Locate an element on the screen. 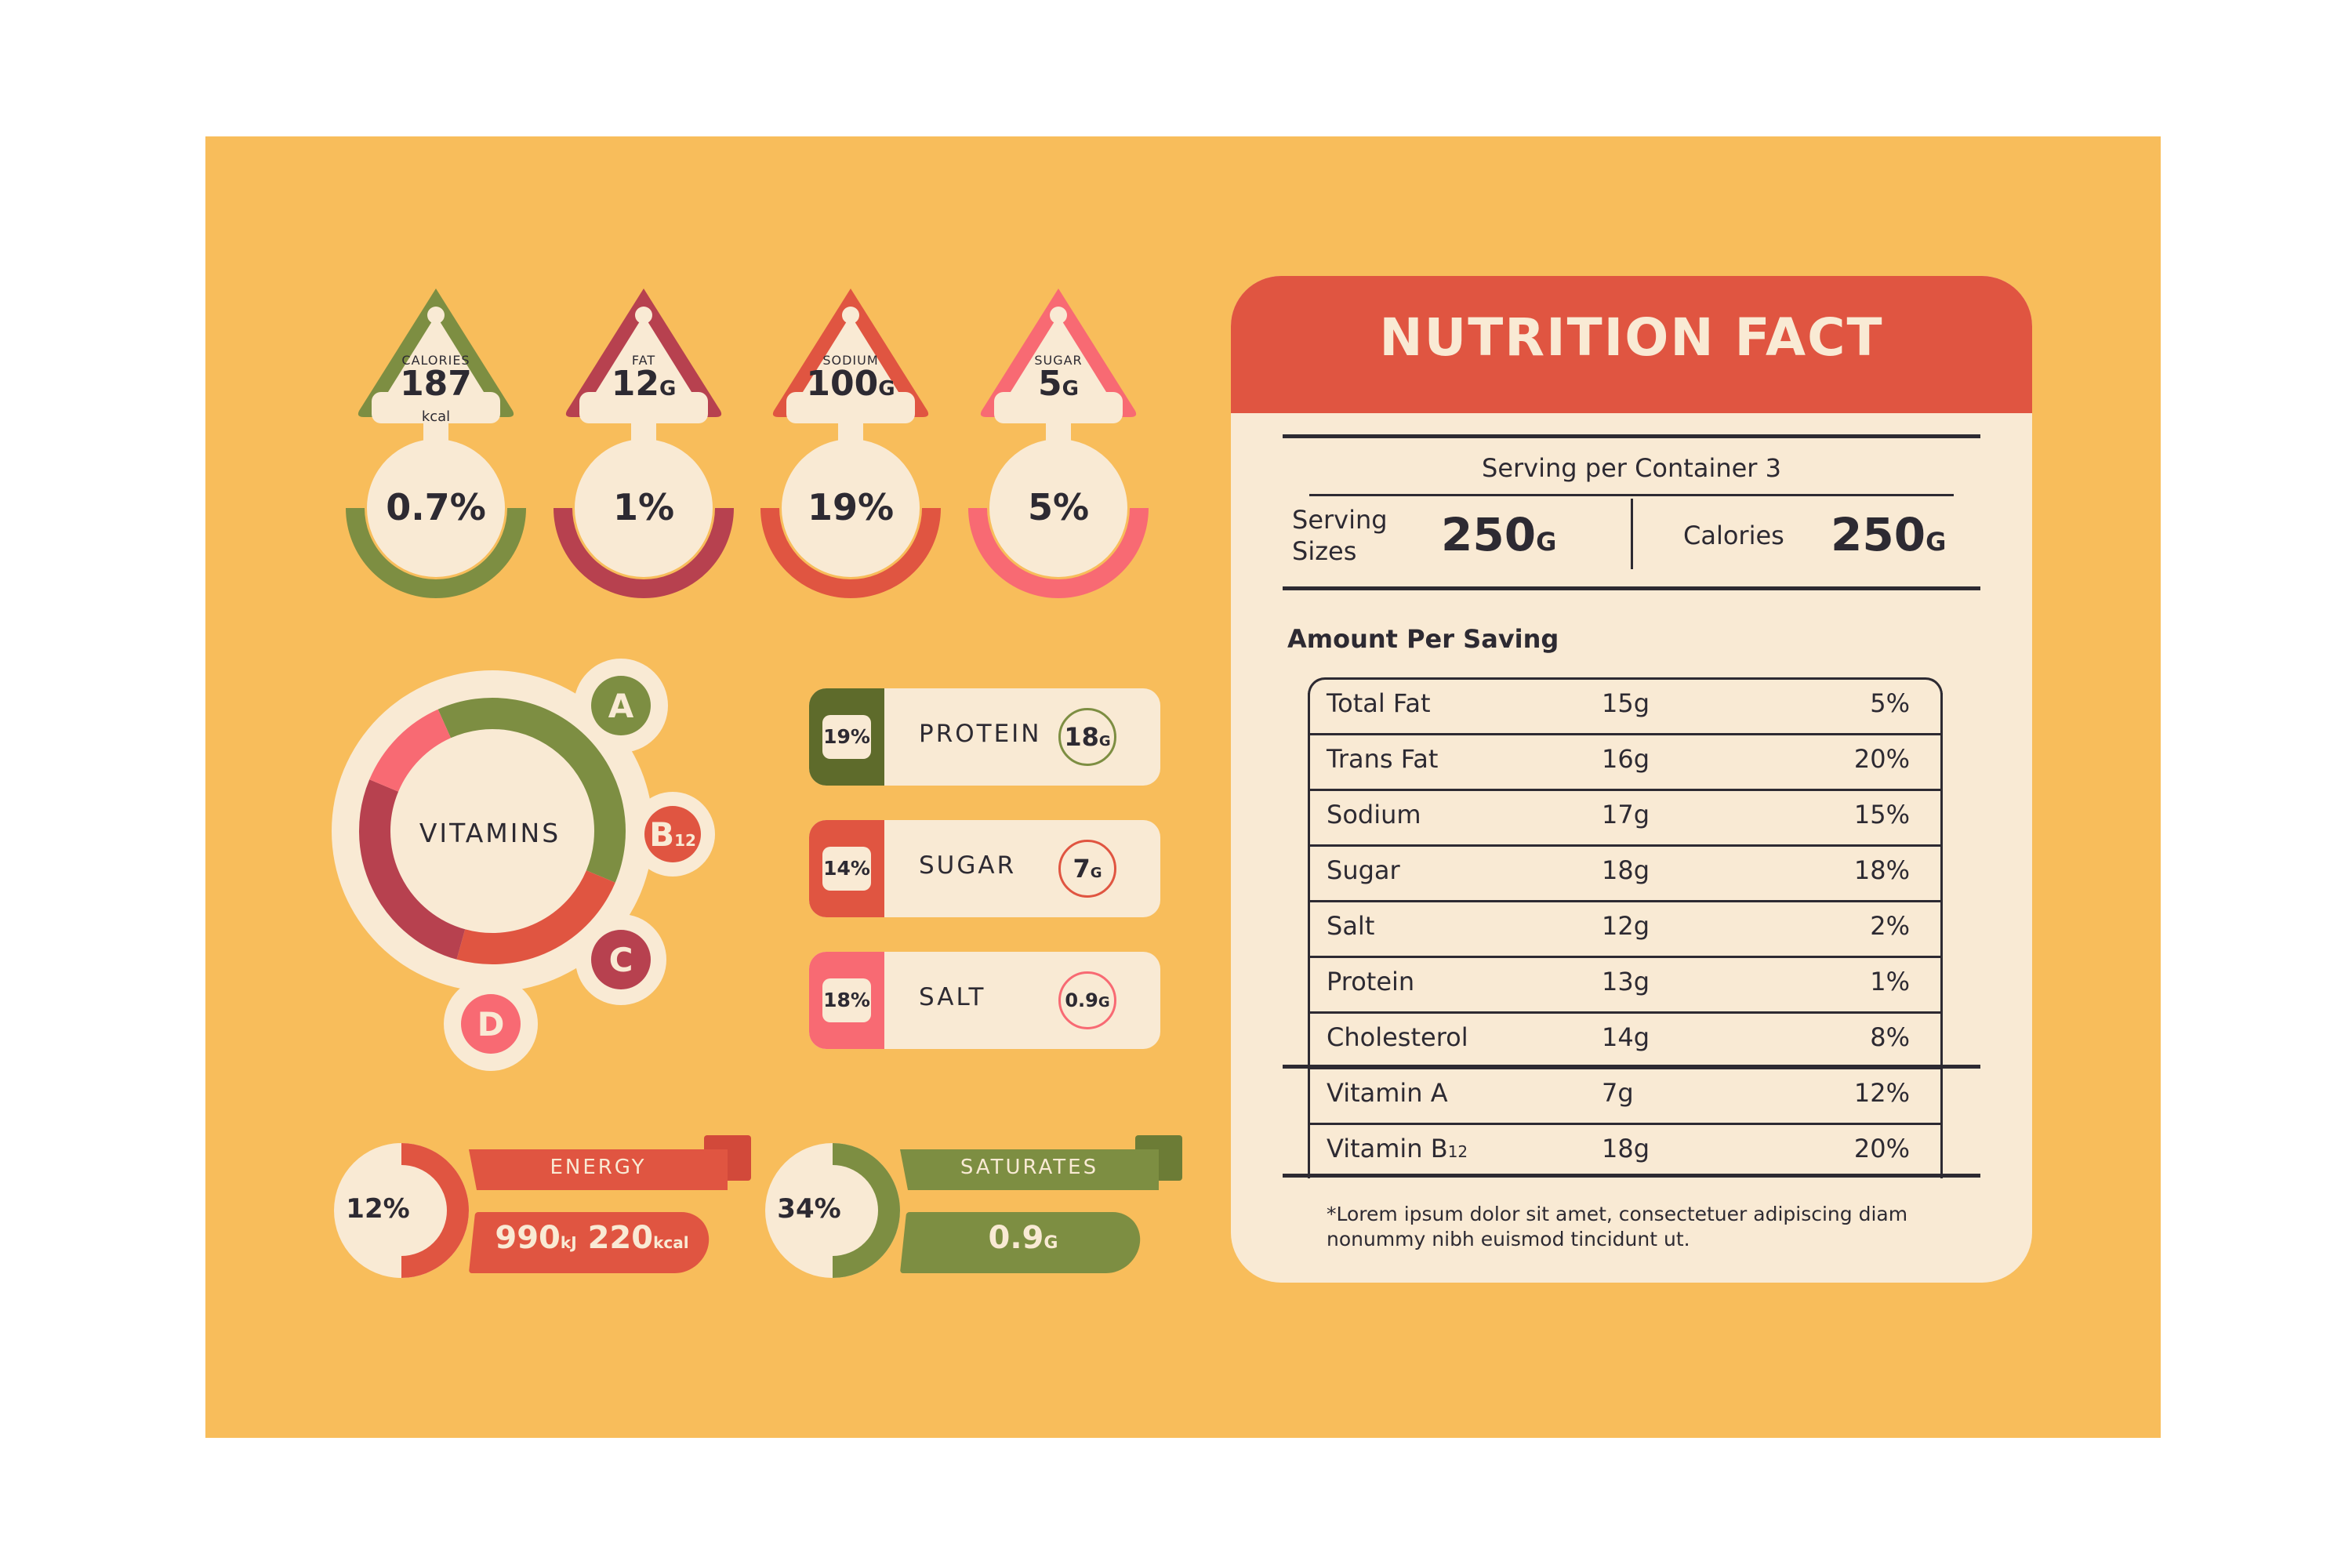 This screenshot has height=1568, width=2352. nutrient-amount: 7g is located at coordinates (1618, 1093).